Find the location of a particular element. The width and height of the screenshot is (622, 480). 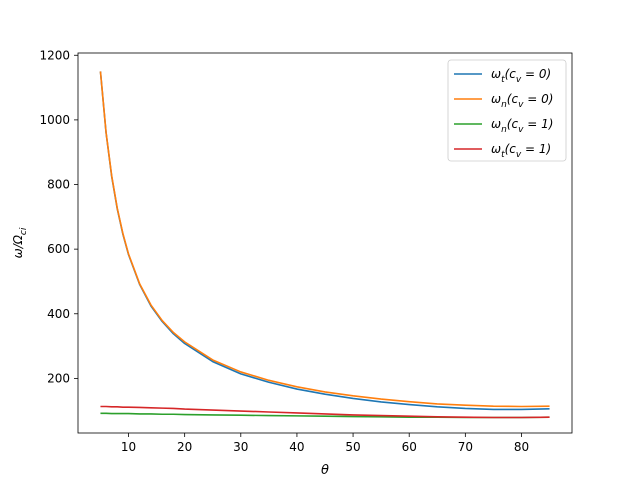

y-tick-label: 1200 is located at coordinates (54, 55).